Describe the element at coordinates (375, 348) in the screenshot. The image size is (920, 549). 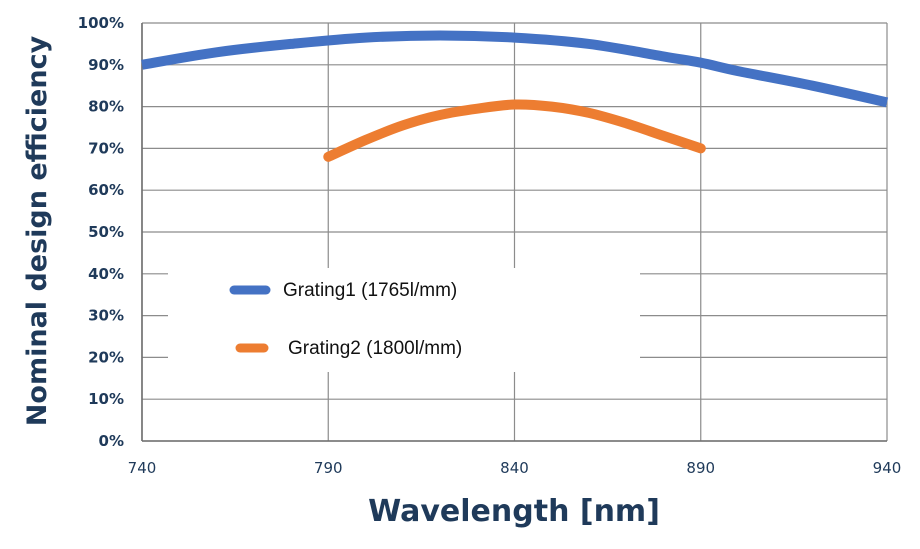
I see `legend-label-grating2: Grating2 (1800l/mm)` at that location.